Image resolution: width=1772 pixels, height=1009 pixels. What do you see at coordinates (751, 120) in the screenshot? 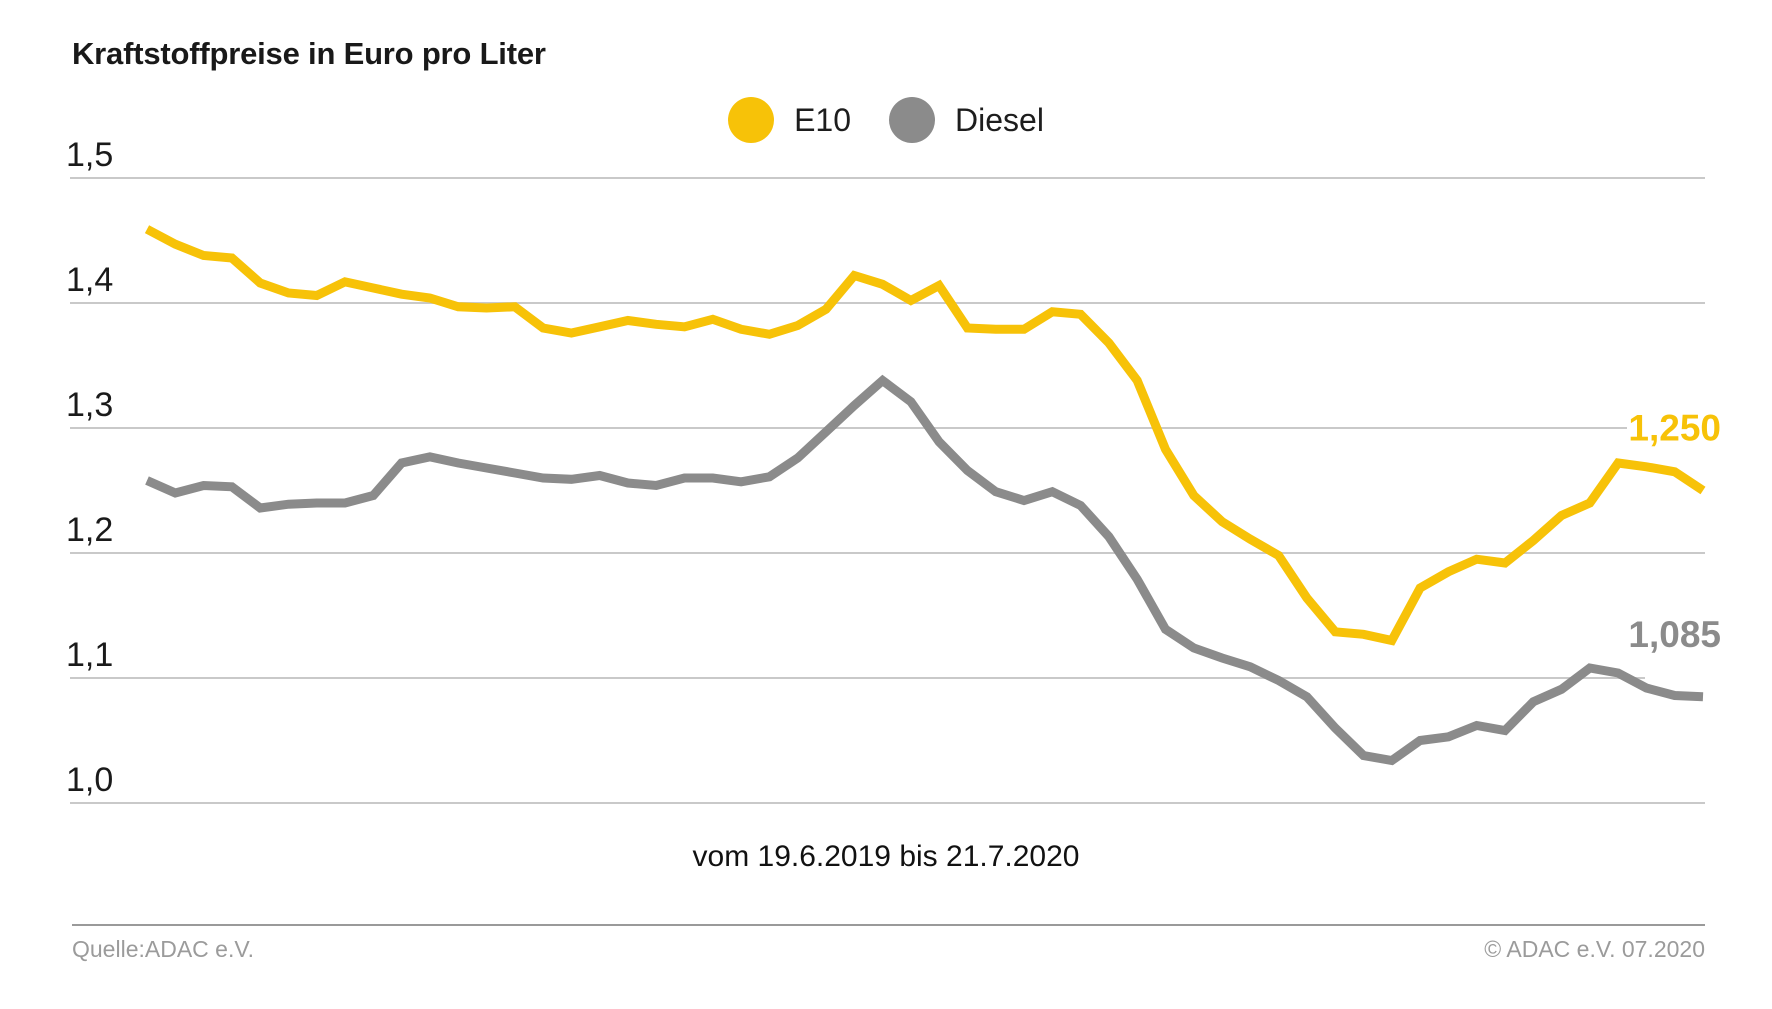
I see `e10-color-dot-icon` at bounding box center [751, 120].